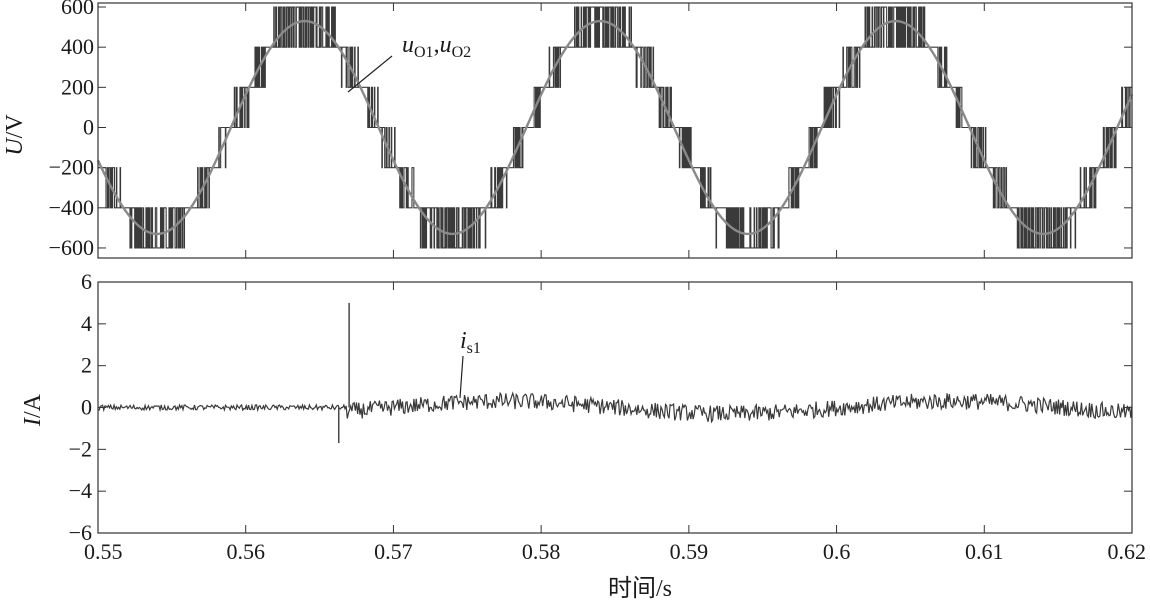 The height and width of the screenshot is (602, 1150). What do you see at coordinates (88, 126) in the screenshot?
I see `top-y-tick-label: 0` at bounding box center [88, 126].